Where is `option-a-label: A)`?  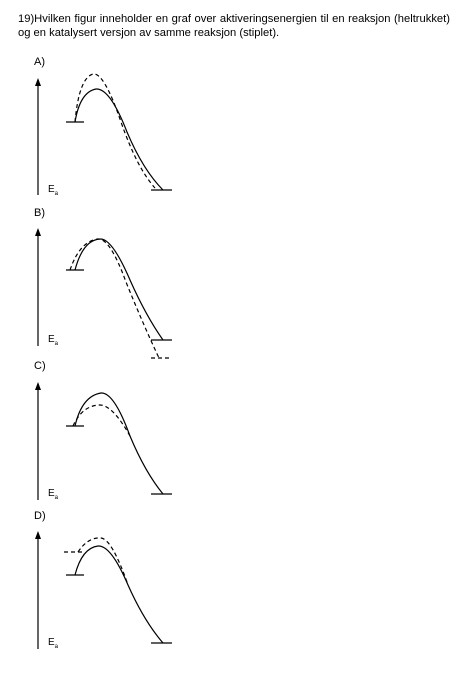 option-a-label: A) is located at coordinates (39, 62).